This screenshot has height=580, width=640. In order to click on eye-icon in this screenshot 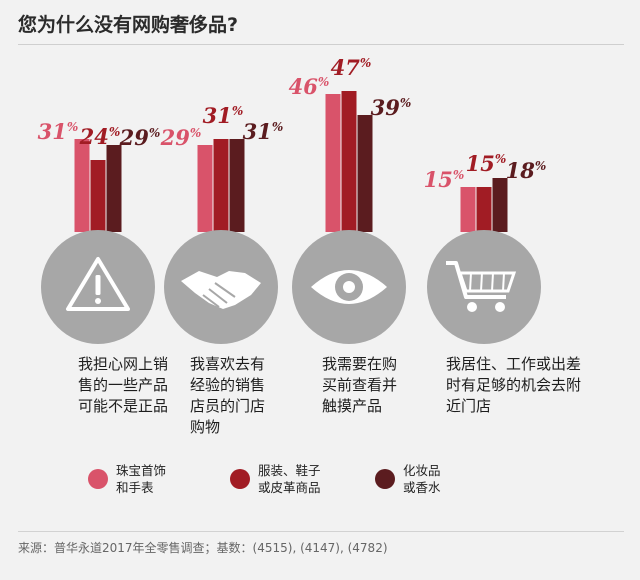, I will do `click(349, 287)`.